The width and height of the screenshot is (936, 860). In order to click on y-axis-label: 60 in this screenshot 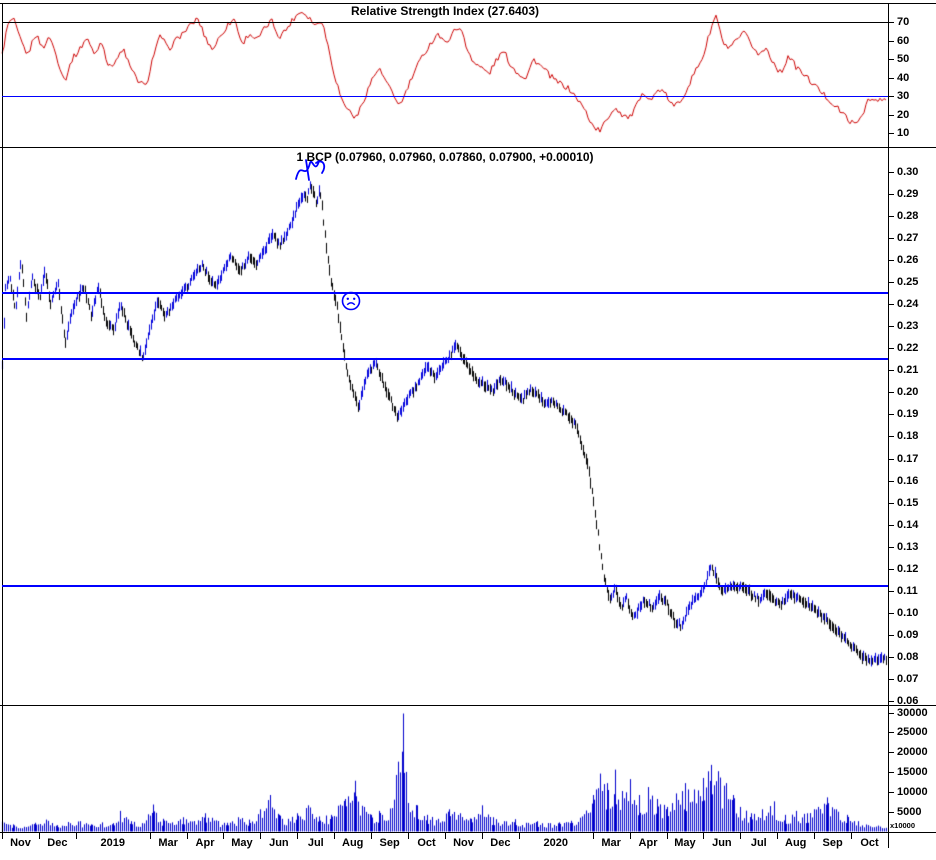, I will do `click(903, 40)`.